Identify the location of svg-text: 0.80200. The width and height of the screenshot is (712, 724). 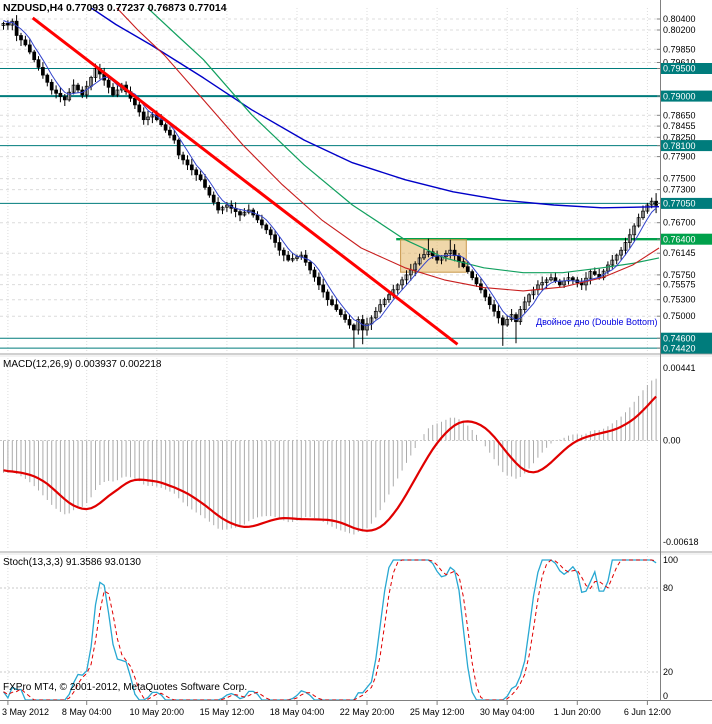
(679, 30).